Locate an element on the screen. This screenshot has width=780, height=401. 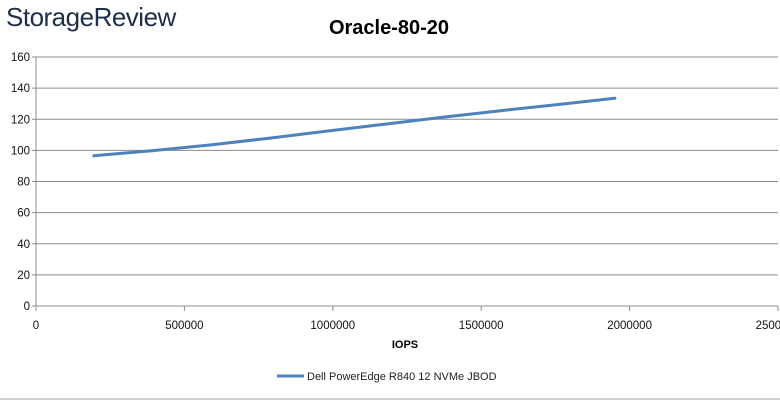
y-tick-label-100: 100 is located at coordinates (20, 151).